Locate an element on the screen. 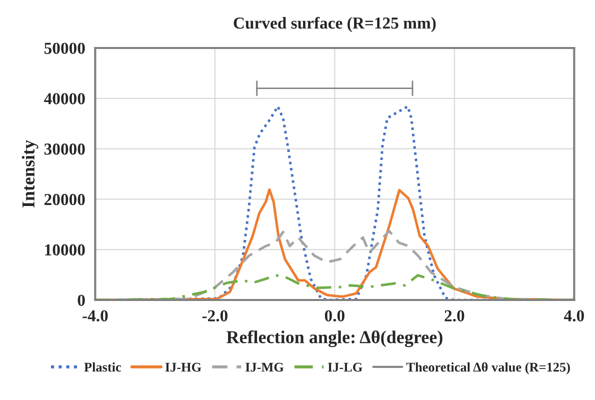 The width and height of the screenshot is (595, 400). x-tick-label: -4.0 is located at coordinates (95, 316).